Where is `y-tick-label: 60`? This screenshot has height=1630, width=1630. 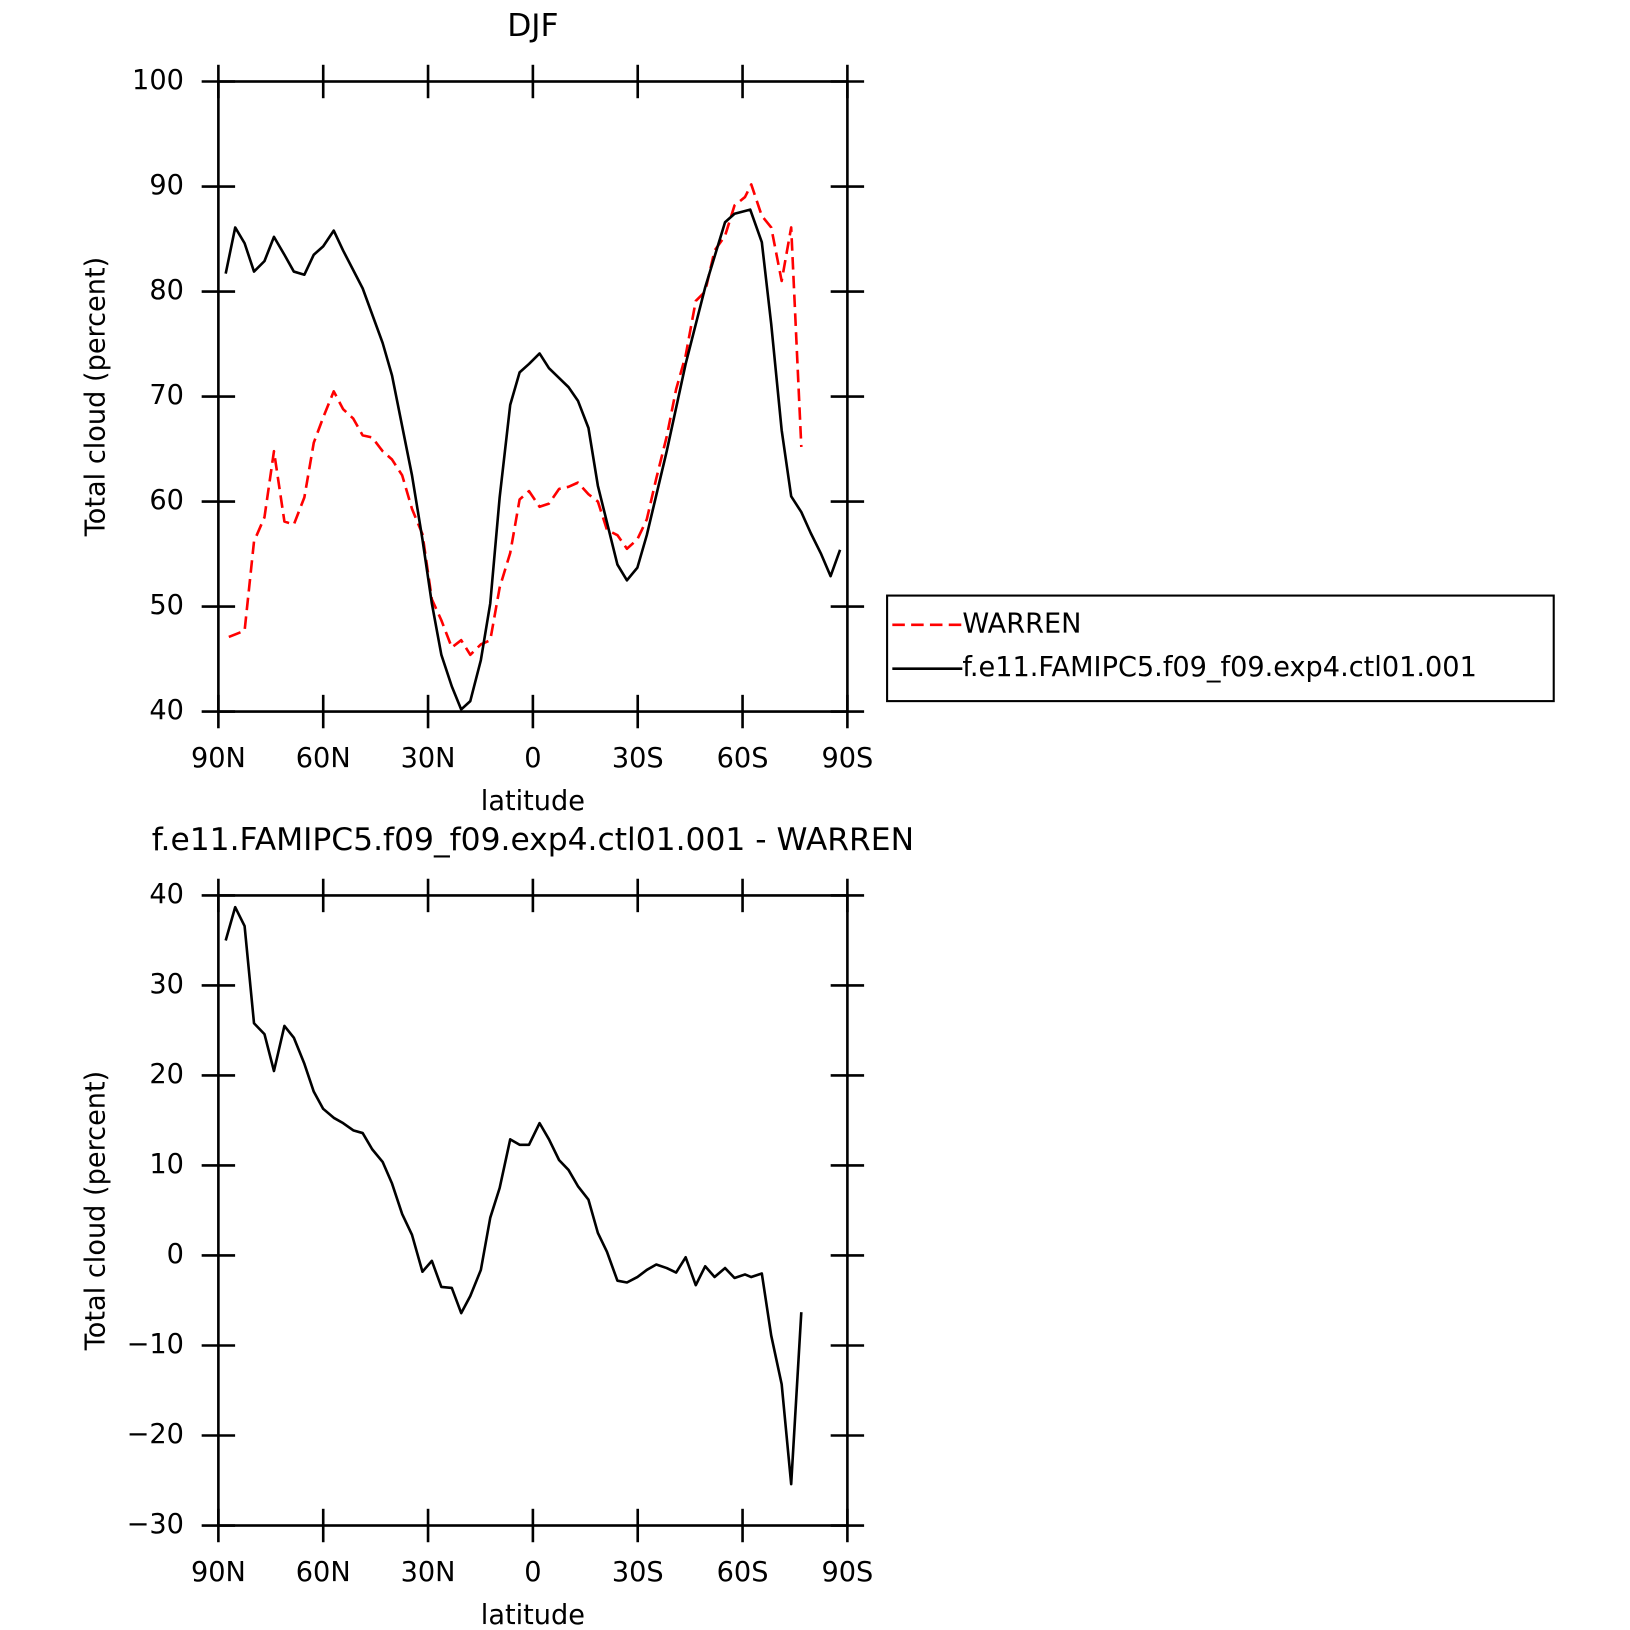
y-tick-label: 60 is located at coordinates (166, 500).